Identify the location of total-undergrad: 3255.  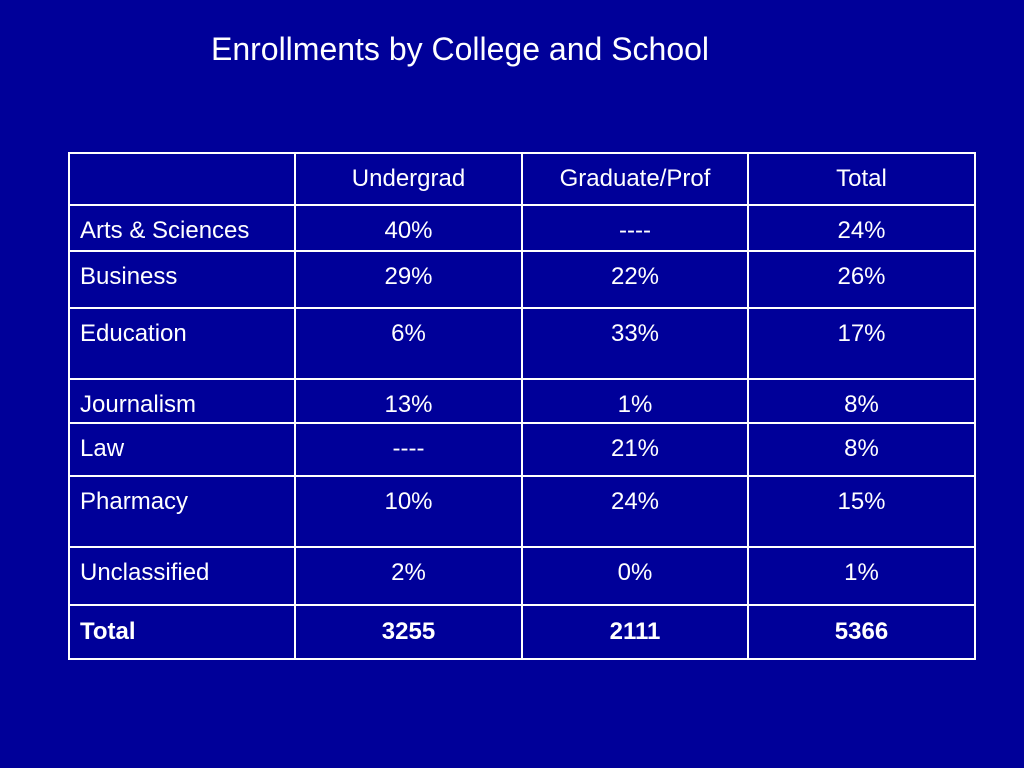
(408, 632).